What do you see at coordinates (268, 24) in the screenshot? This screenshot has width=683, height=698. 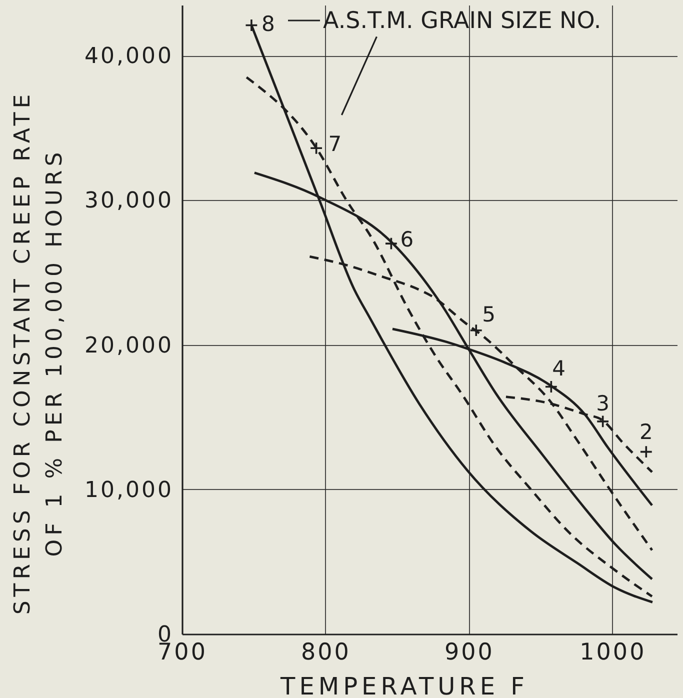 I see `annotation: 8` at bounding box center [268, 24].